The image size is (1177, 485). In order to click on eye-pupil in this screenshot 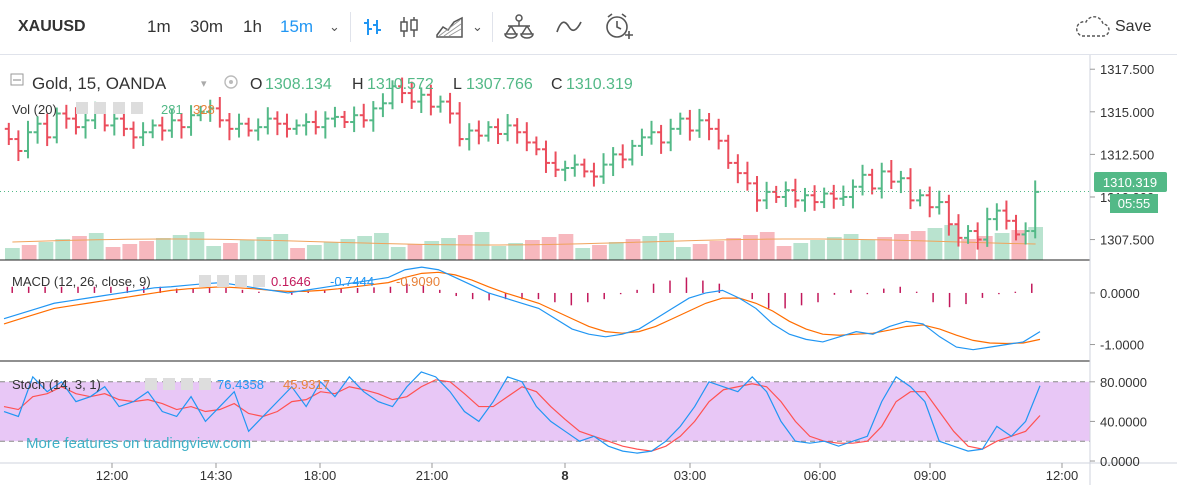, I will do `click(231, 82)`.